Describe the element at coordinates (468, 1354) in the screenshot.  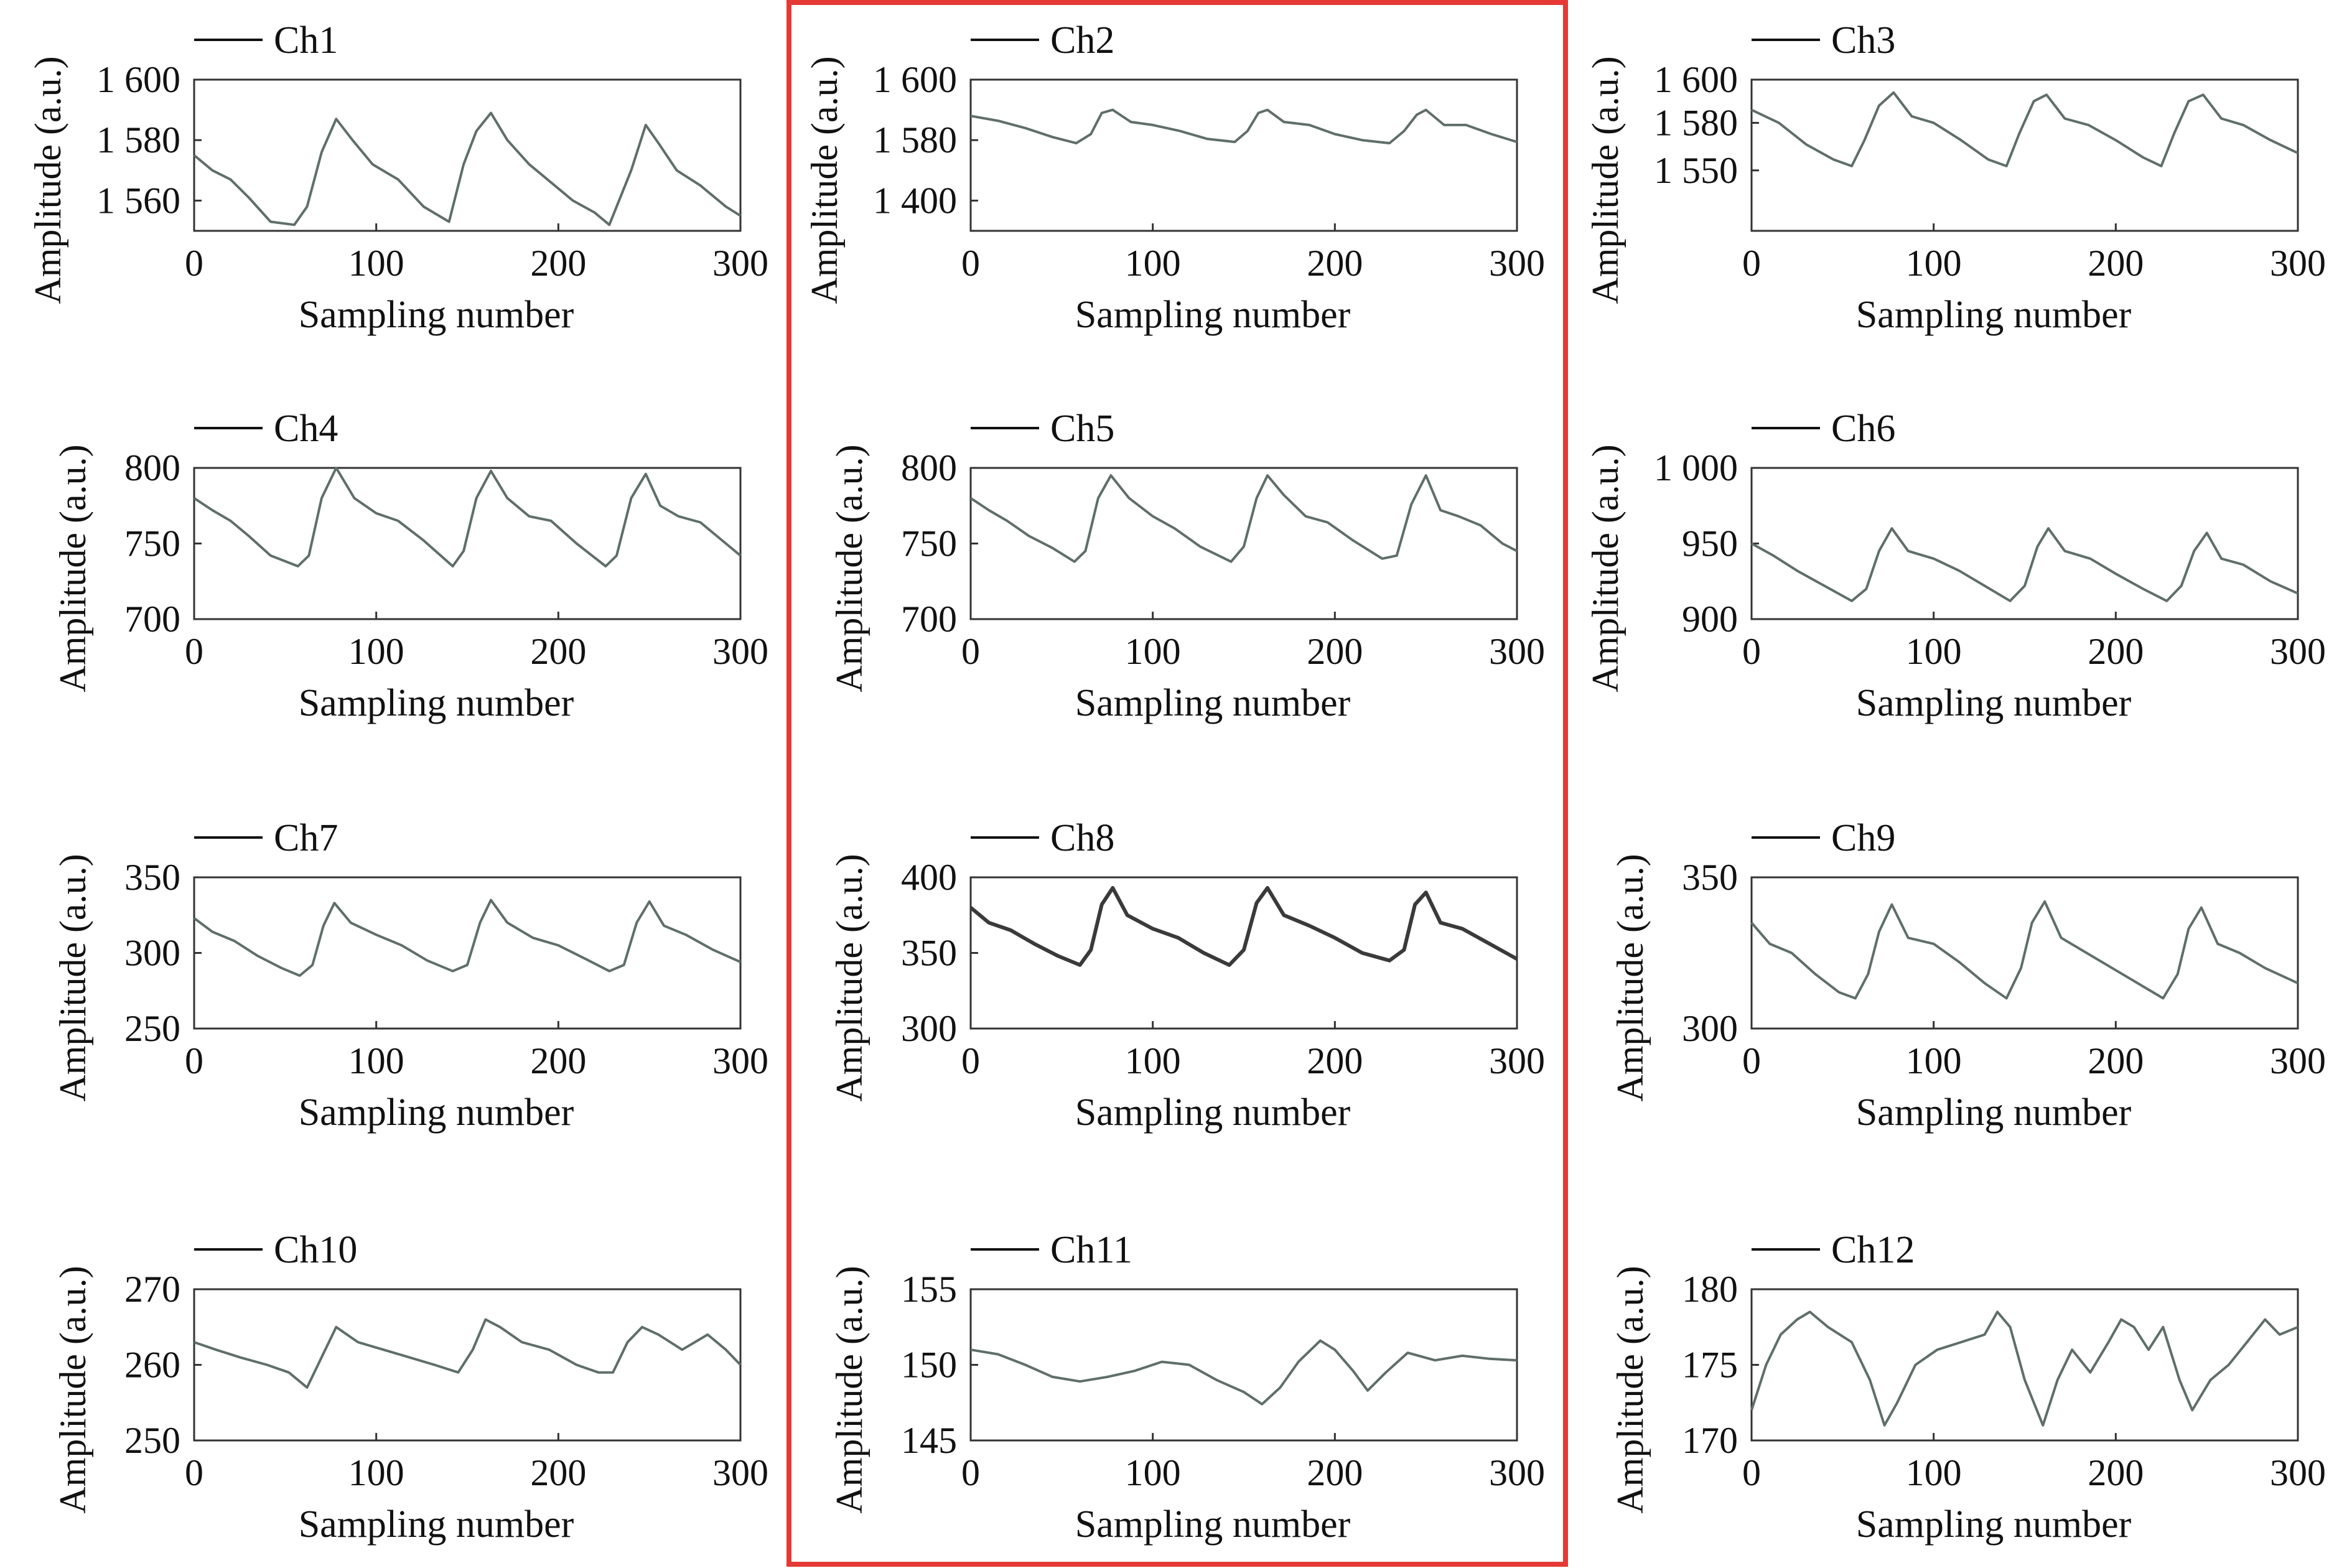
I see `data-line-ch10` at that location.